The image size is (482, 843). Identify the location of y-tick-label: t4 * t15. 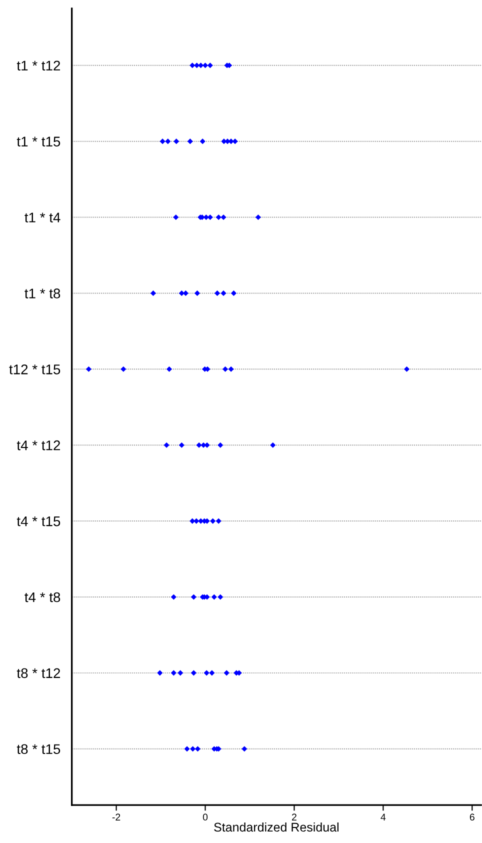
(38, 521).